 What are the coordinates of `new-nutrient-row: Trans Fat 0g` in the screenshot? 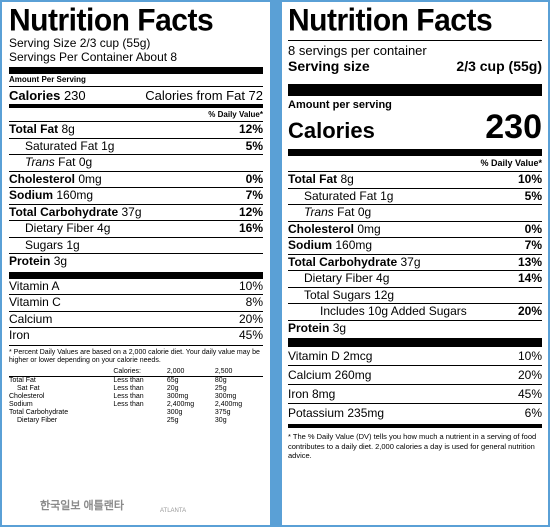 It's located at (415, 212).